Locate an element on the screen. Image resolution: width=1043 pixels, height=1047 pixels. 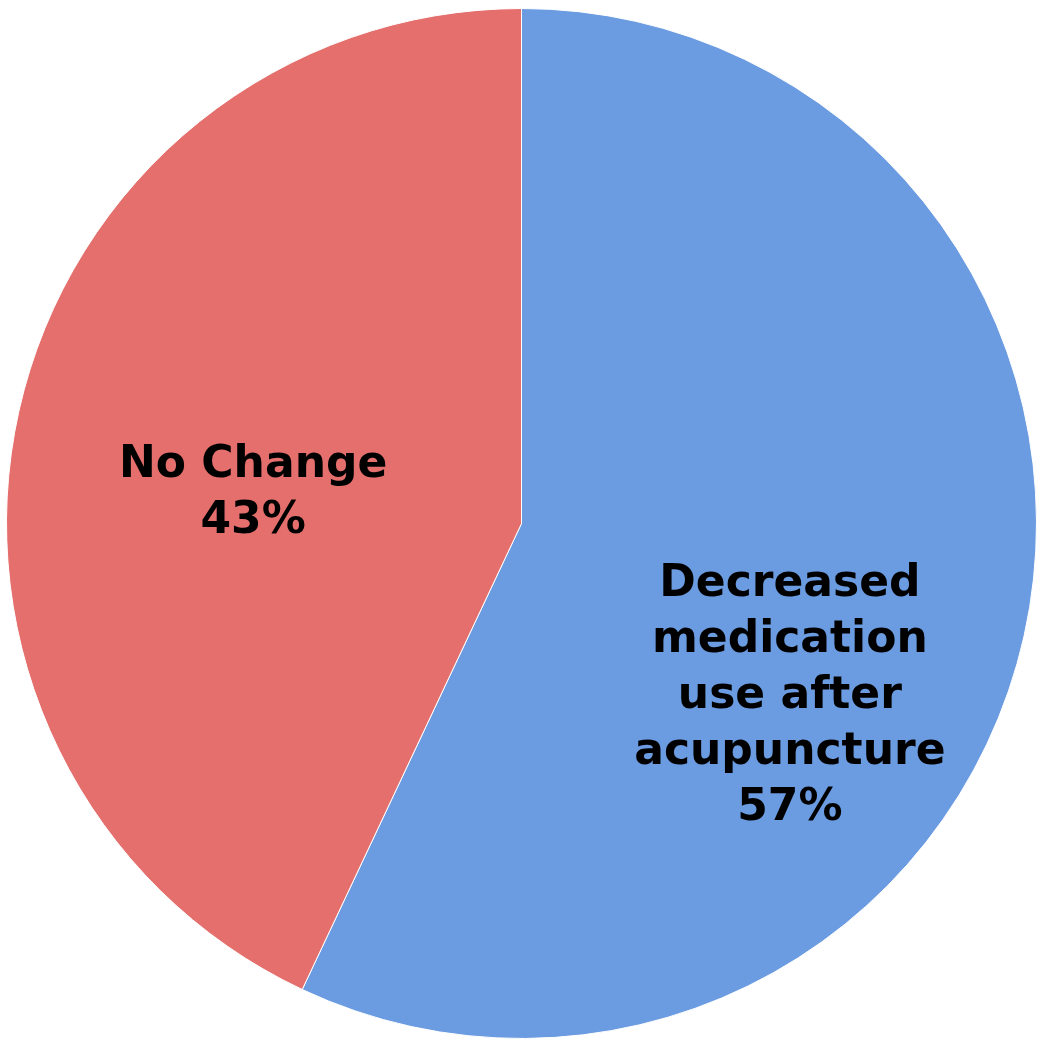
slice-label: No Change is located at coordinates (253, 461).